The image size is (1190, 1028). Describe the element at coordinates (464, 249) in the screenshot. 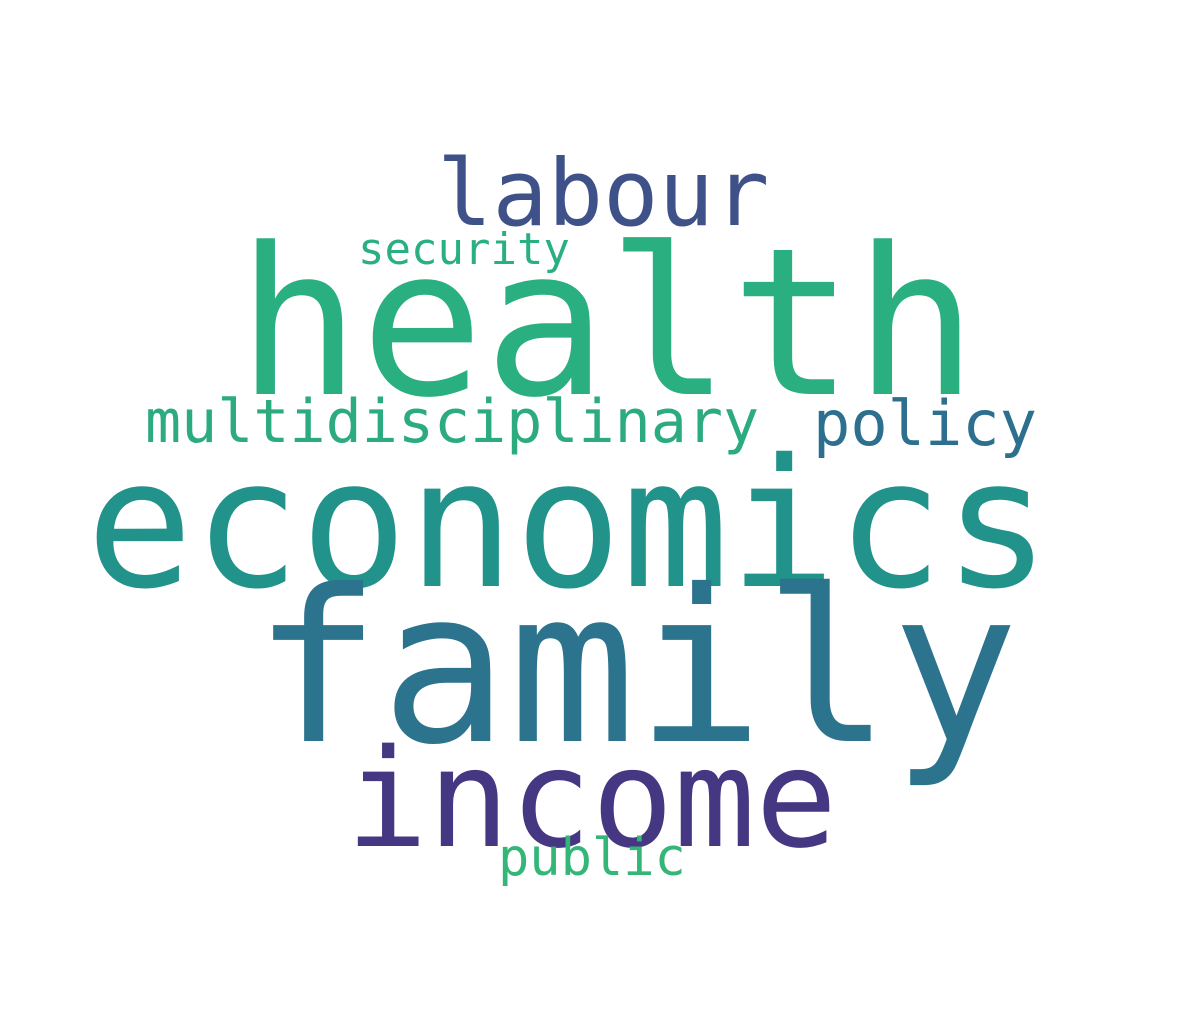

I see `word-security: security` at that location.